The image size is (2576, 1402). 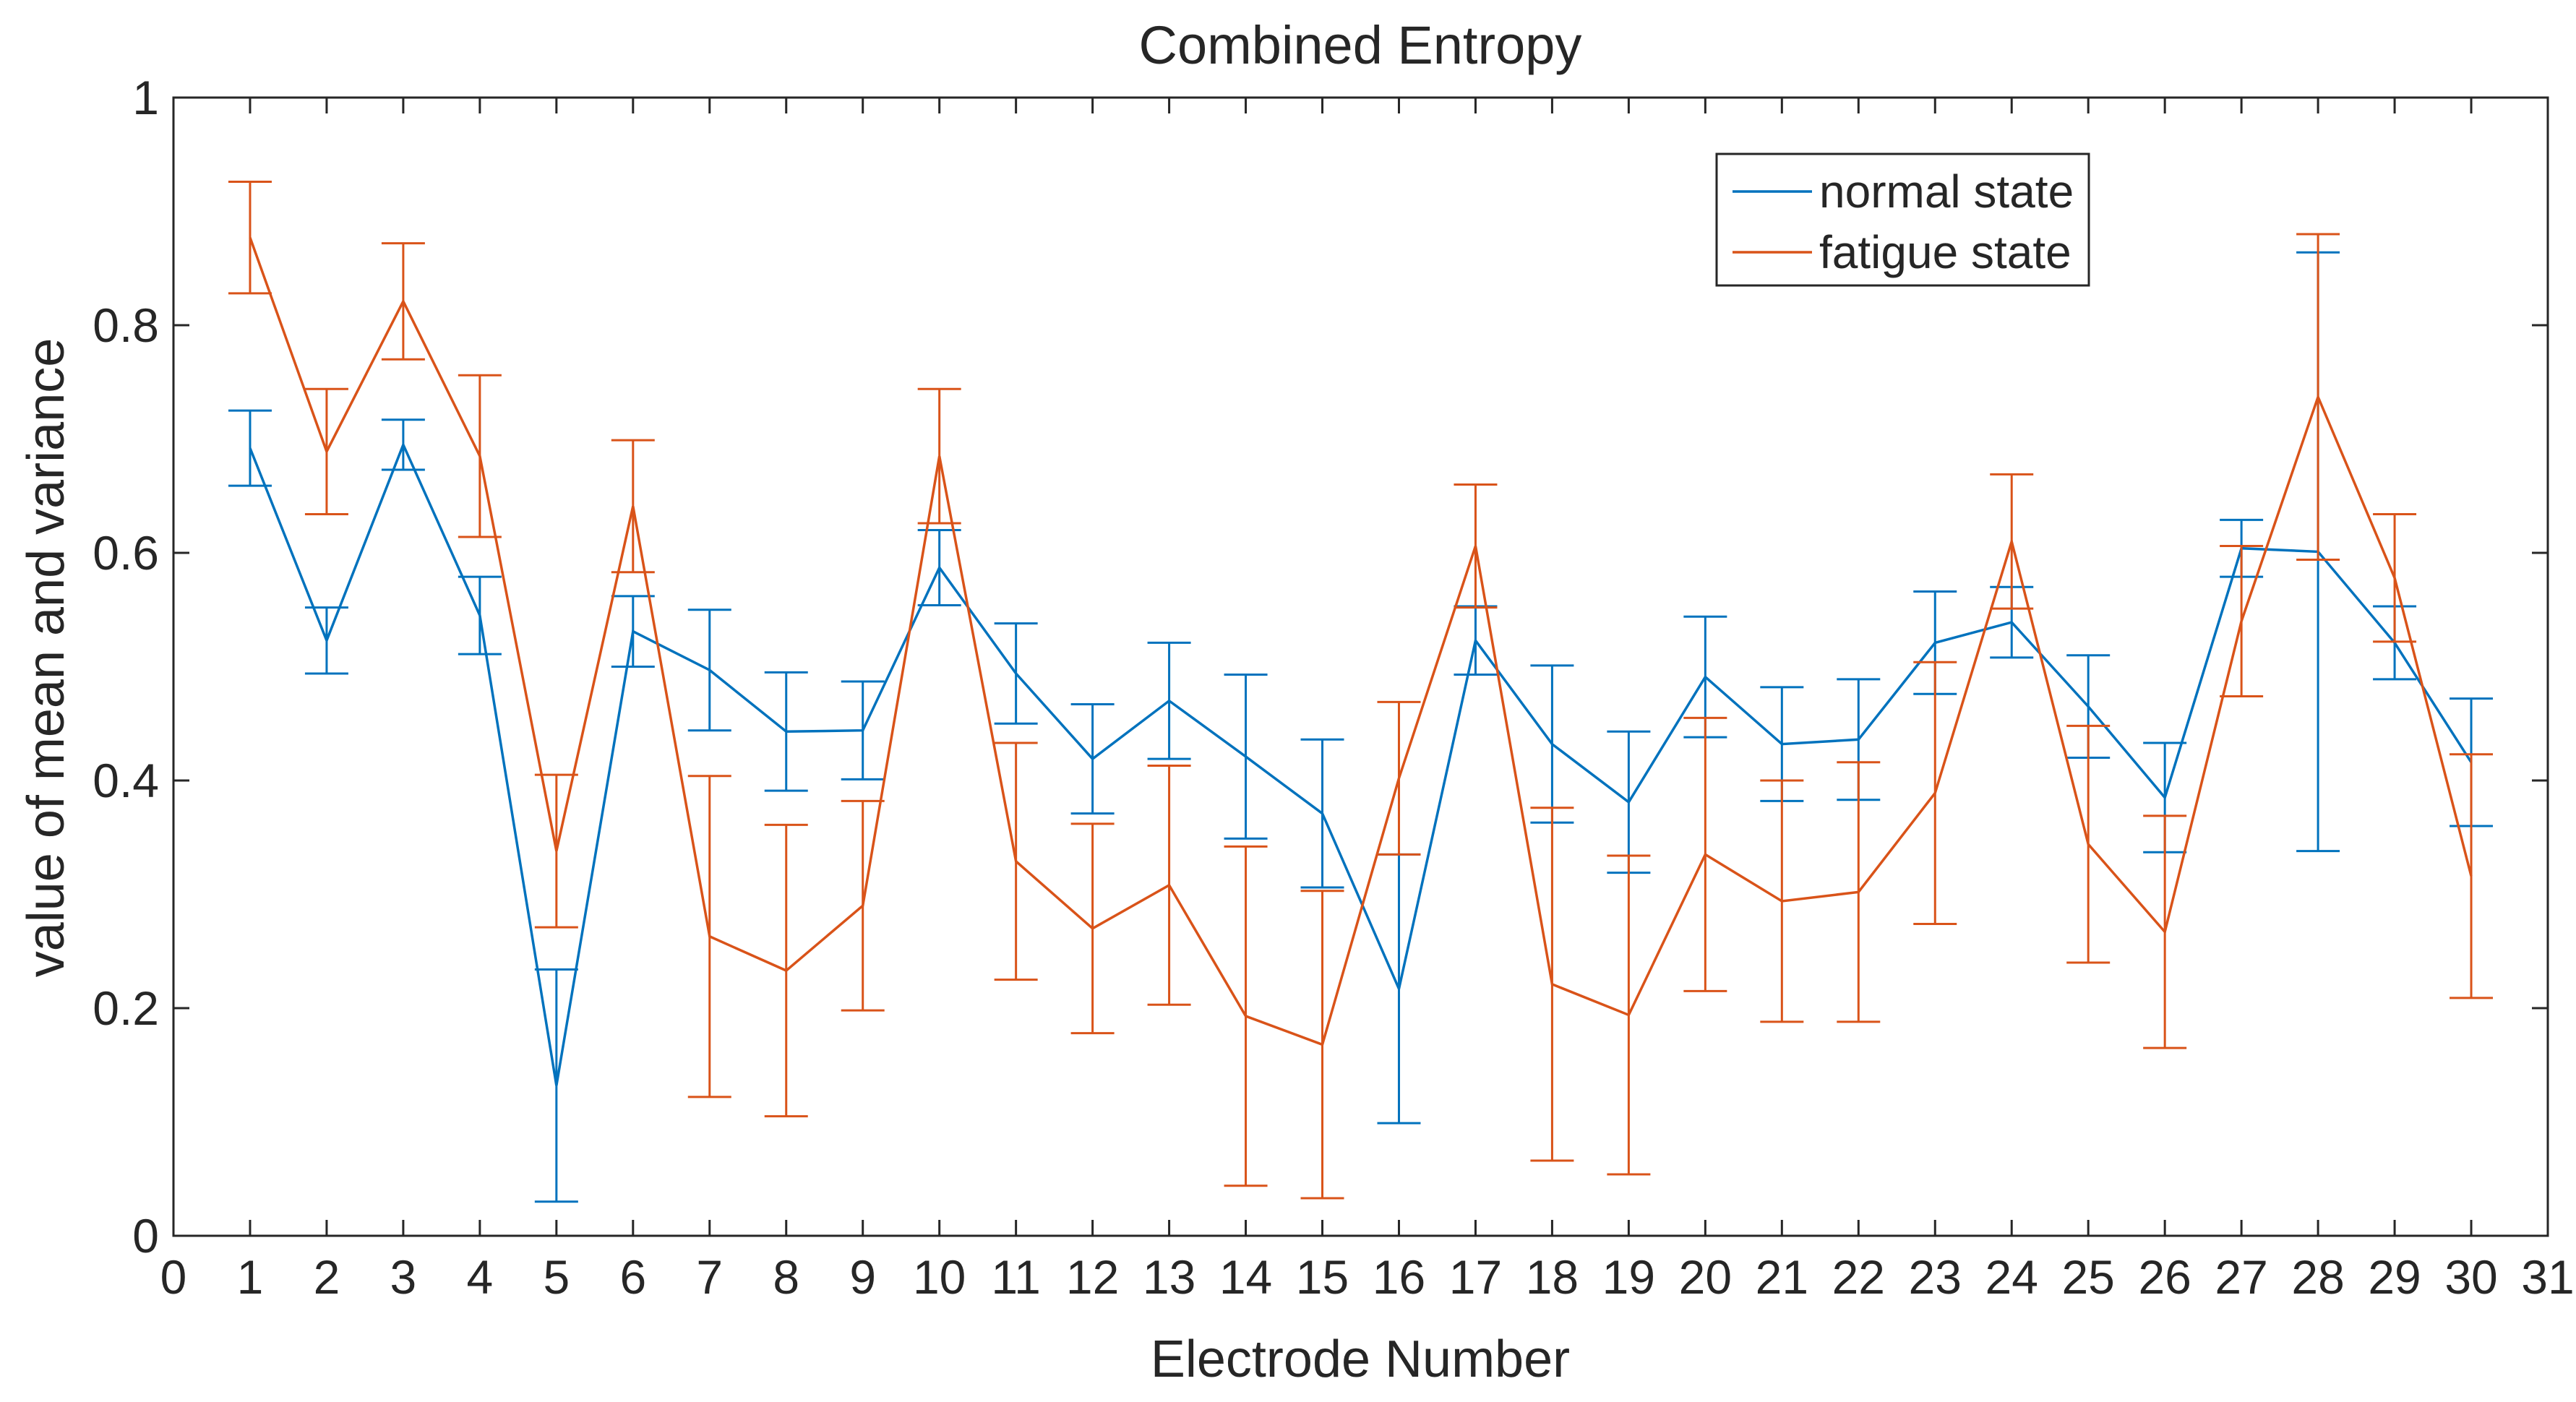 What do you see at coordinates (404, 1277) in the screenshot?
I see `x-tick-label: 3` at bounding box center [404, 1277].